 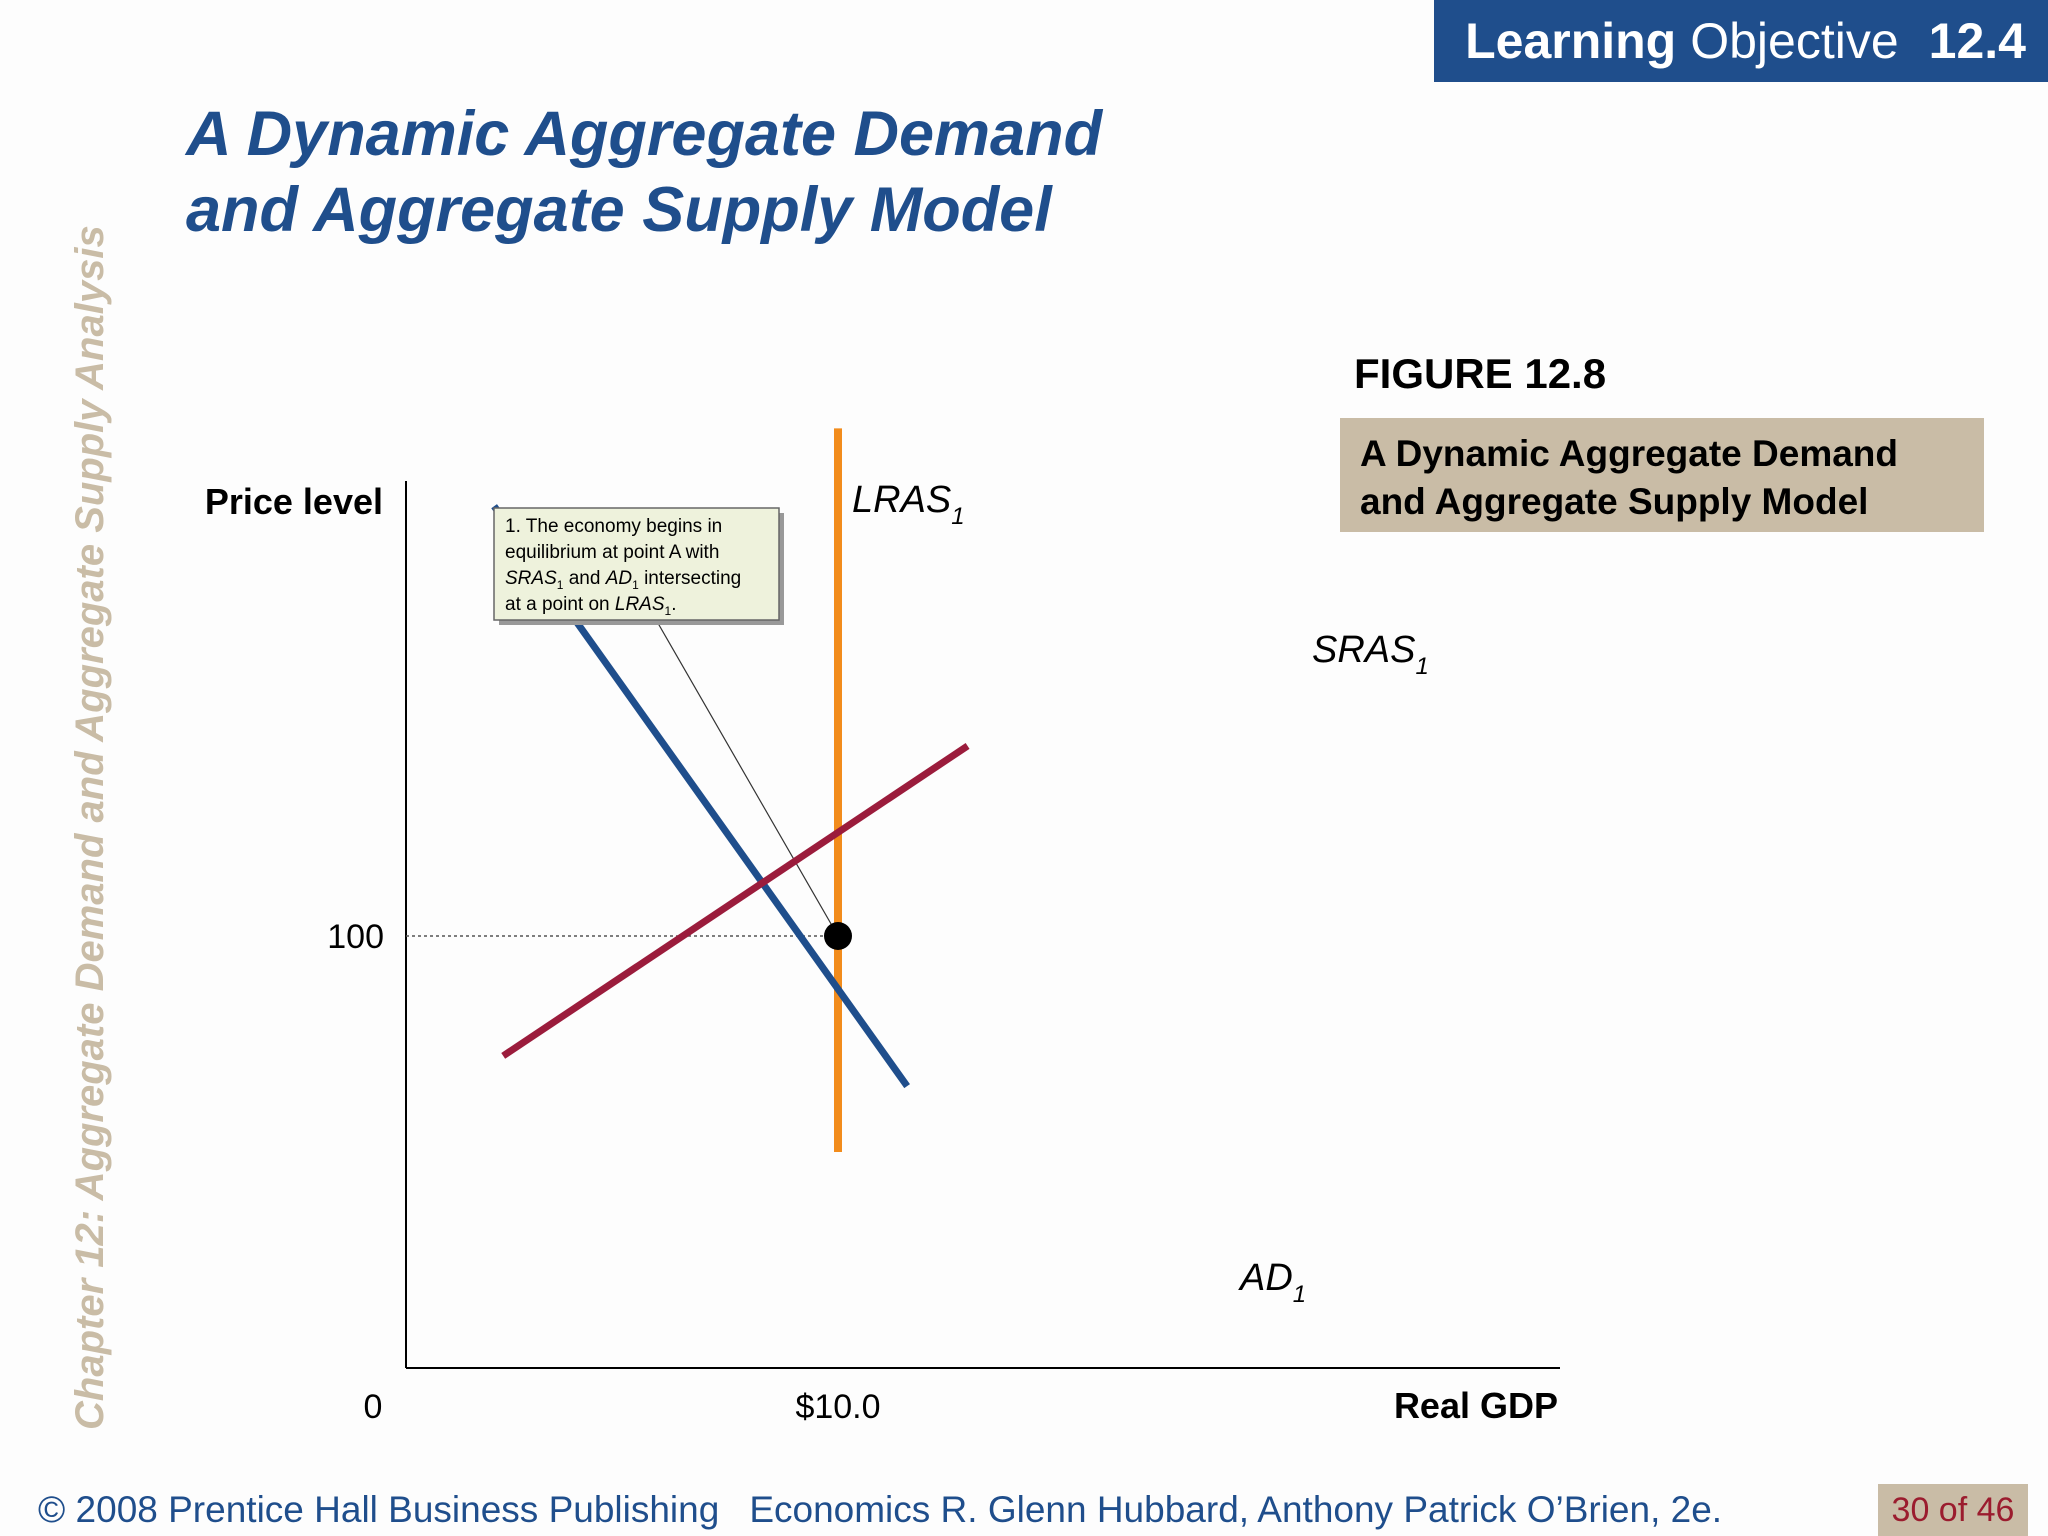 I want to click on annotation-background, so click(x=636, y=564).